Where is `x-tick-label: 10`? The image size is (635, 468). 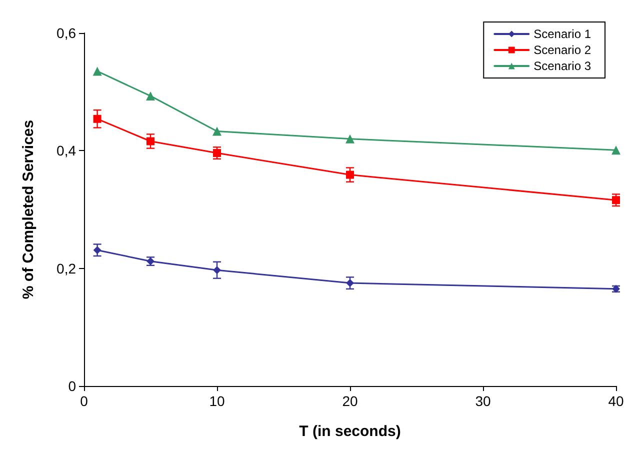 x-tick-label: 10 is located at coordinates (217, 401).